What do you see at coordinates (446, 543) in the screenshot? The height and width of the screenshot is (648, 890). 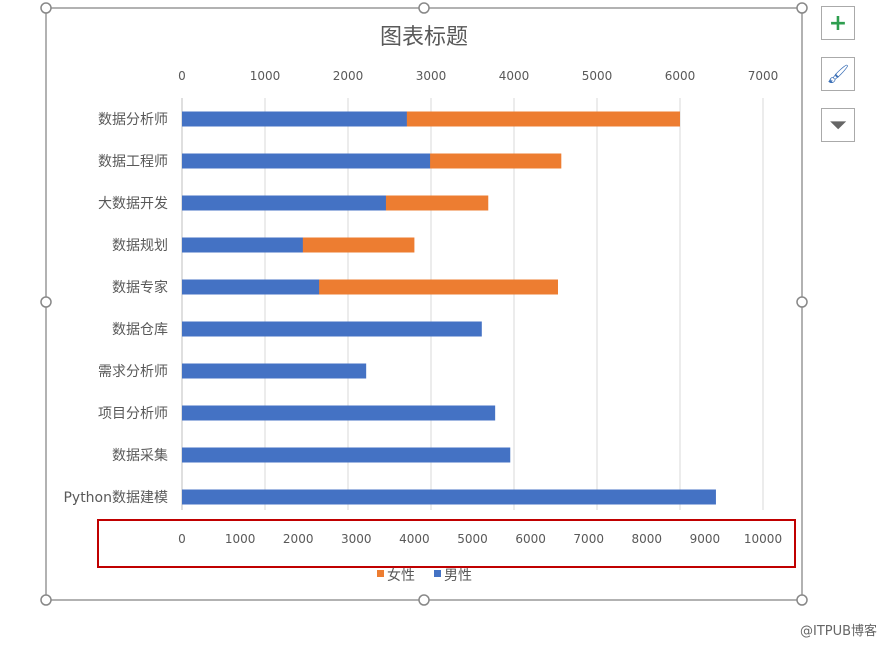 I see `highlight-box` at bounding box center [446, 543].